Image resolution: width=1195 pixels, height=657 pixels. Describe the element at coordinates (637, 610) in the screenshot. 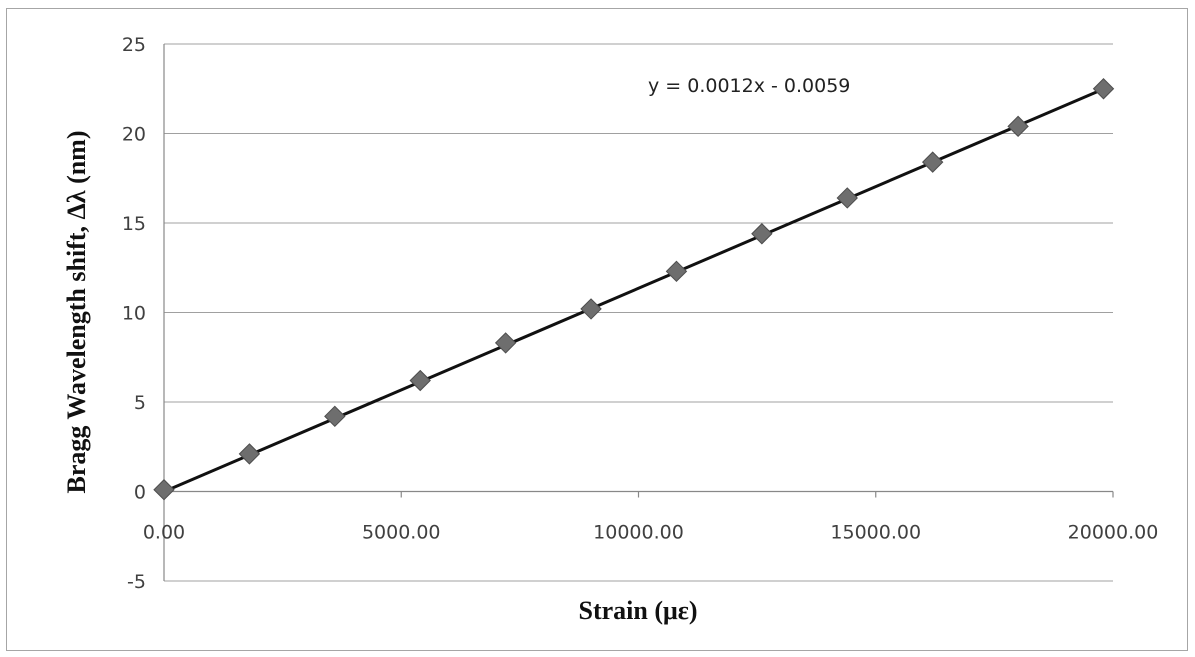

I see `x-axis-title: Strain (με)` at that location.